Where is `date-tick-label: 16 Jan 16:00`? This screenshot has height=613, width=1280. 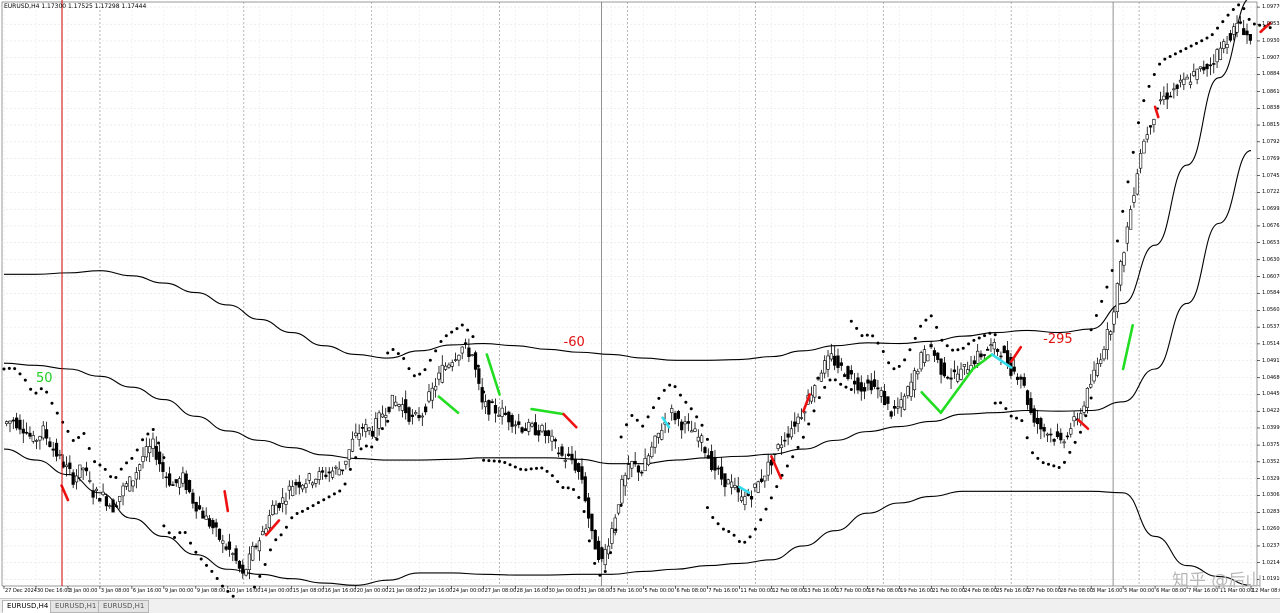
date-tick-label: 16 Jan 16:00 is located at coordinates (340, 591).